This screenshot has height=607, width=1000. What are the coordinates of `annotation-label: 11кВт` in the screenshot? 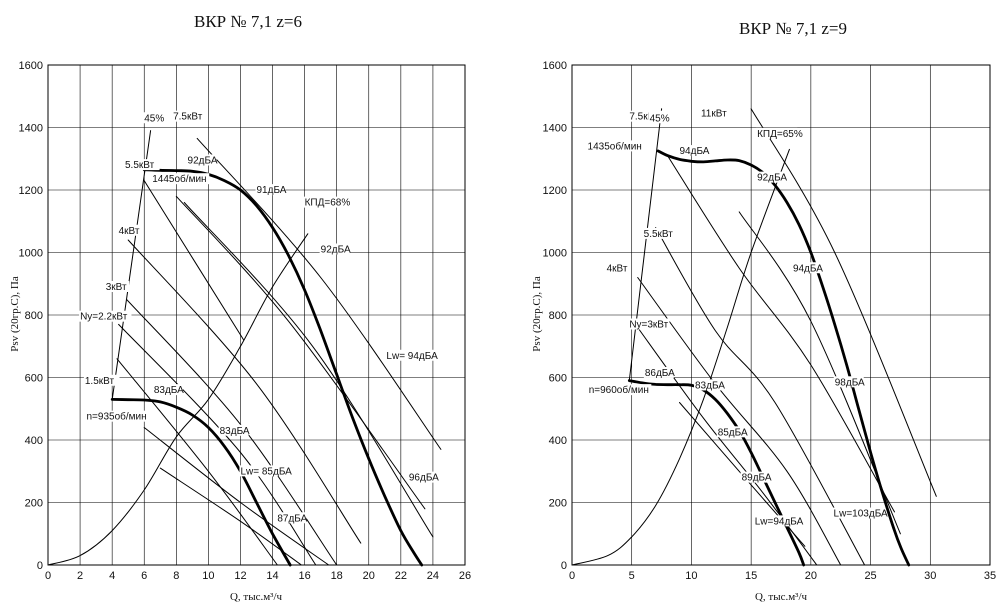 It's located at (714, 114).